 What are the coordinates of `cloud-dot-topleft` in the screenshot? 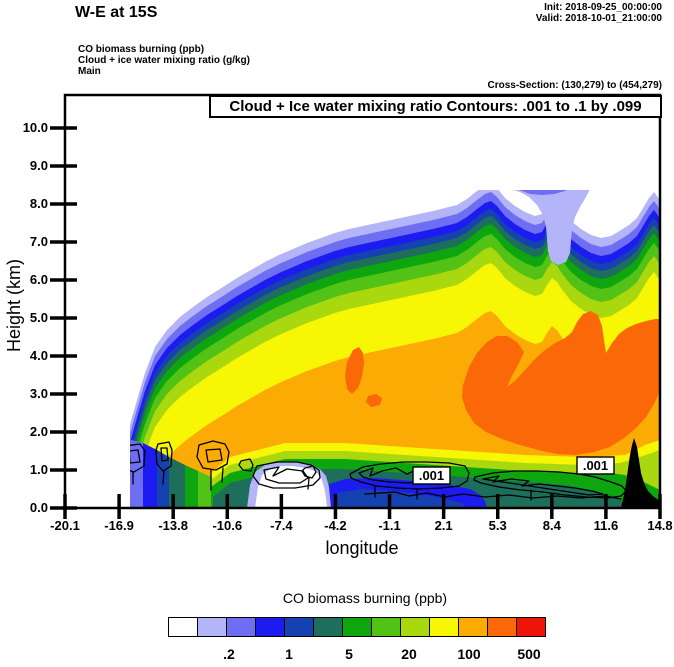 It's located at (157, 98).